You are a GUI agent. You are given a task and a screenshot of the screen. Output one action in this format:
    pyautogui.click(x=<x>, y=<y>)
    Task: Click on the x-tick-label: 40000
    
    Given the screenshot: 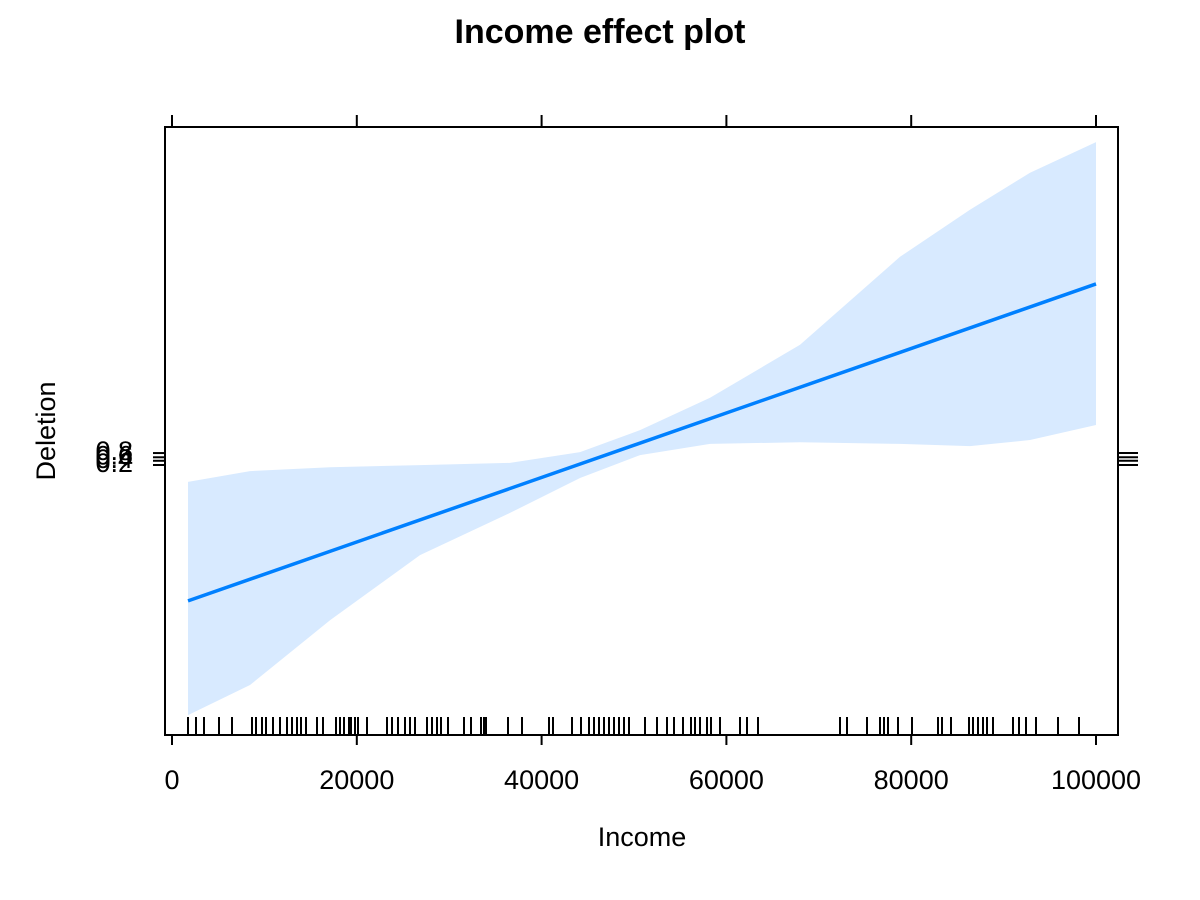 What is the action you would take?
    pyautogui.click(x=541, y=780)
    